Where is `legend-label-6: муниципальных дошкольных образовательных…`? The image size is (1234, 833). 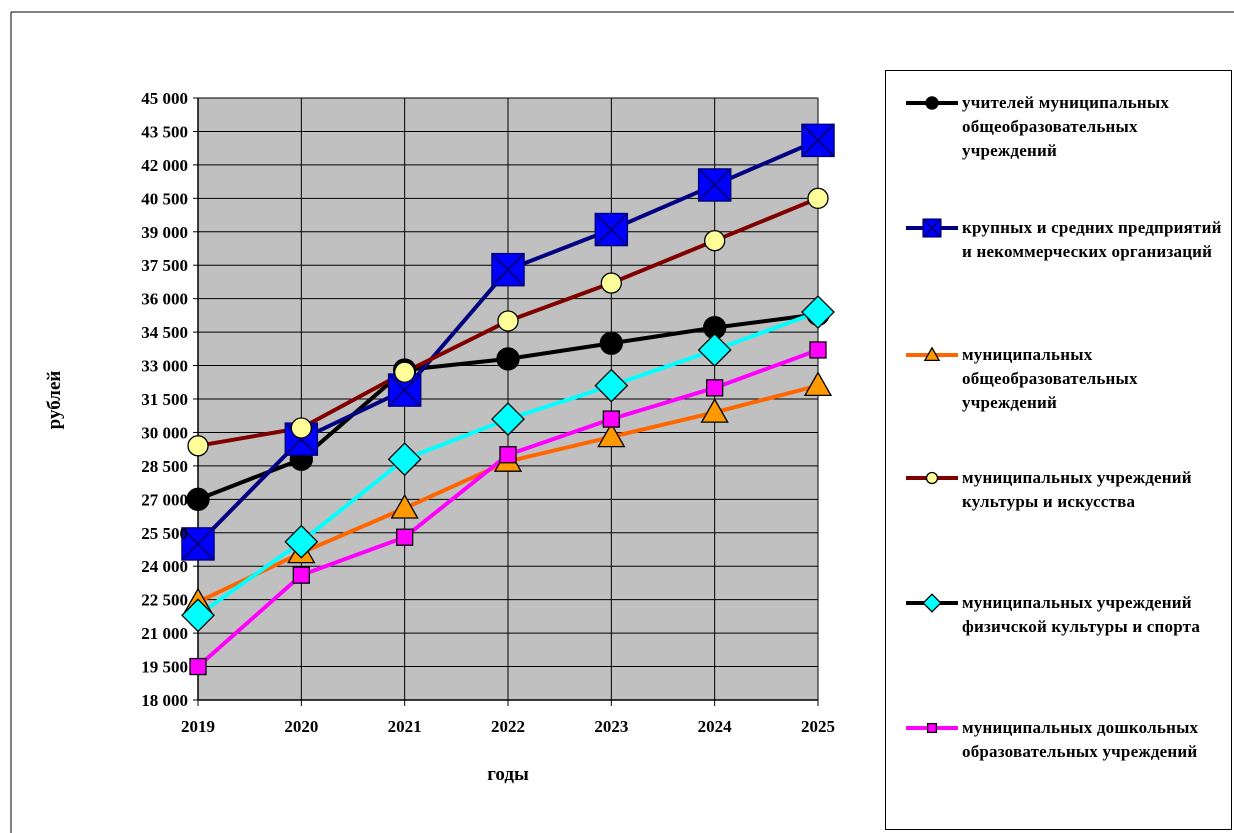
legend-label-6: муниципальных дошкольных образовательных… is located at coordinates (1080, 739).